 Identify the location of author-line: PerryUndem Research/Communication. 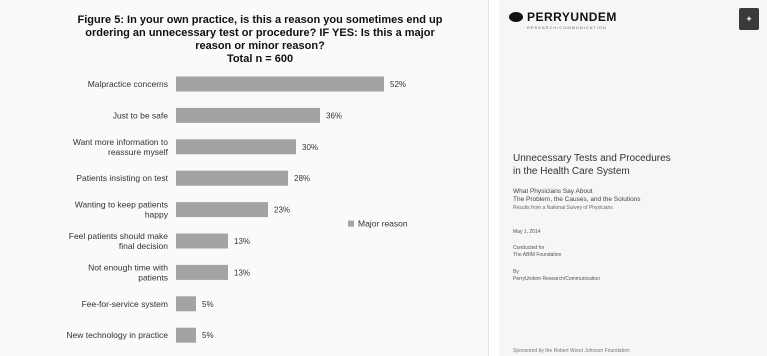
(556, 279).